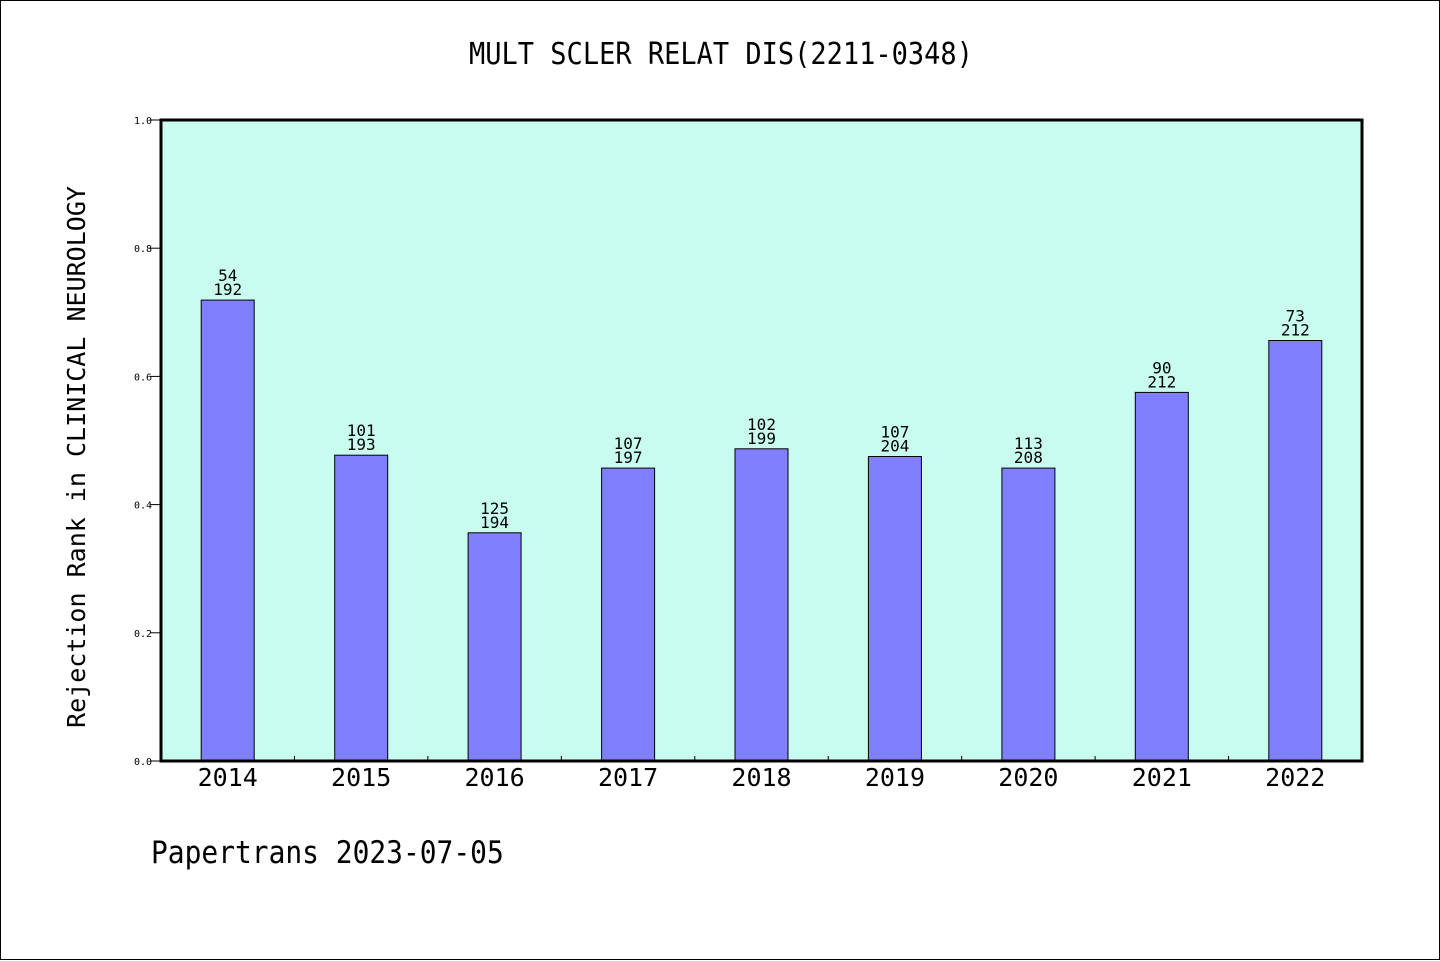 This screenshot has height=961, width=1440. Describe the element at coordinates (495, 777) in the screenshot. I see `x-tick-label: 2016` at that location.